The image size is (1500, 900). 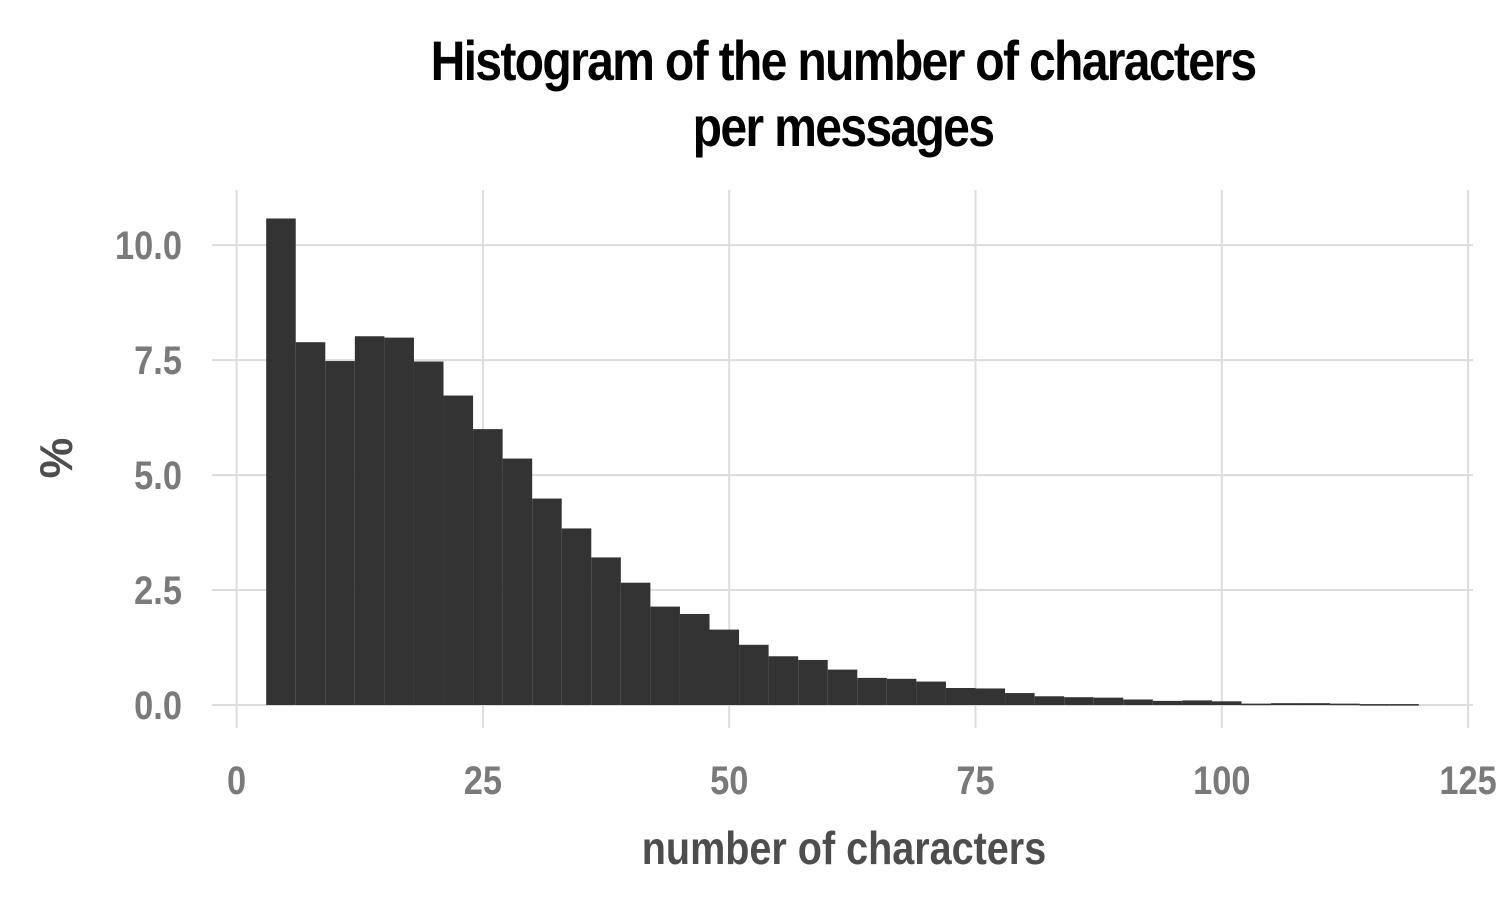 I want to click on y-tick-label-0: 0.0, so click(x=158, y=705).